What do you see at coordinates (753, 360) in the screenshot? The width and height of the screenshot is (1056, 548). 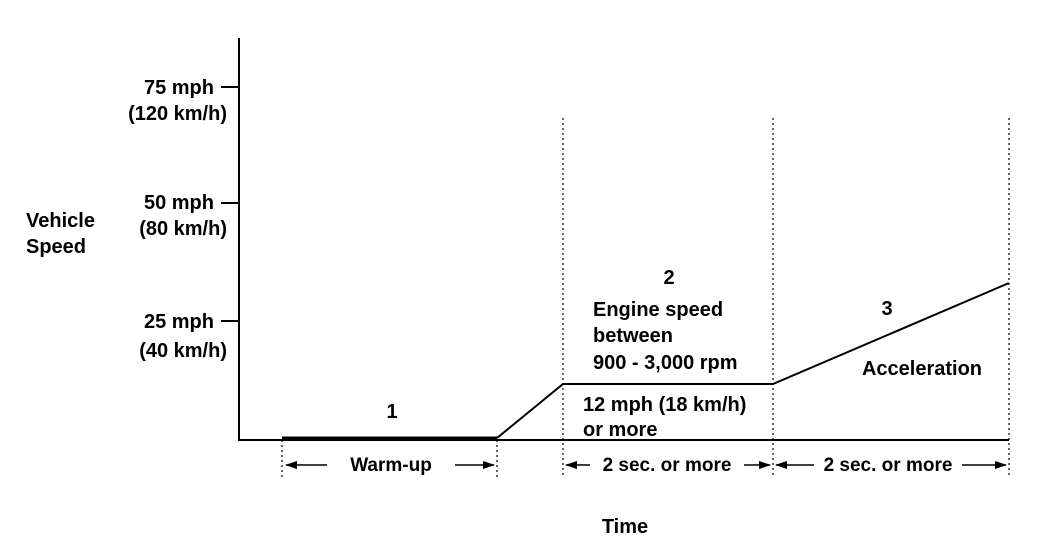 I see `speed-profile-line` at bounding box center [753, 360].